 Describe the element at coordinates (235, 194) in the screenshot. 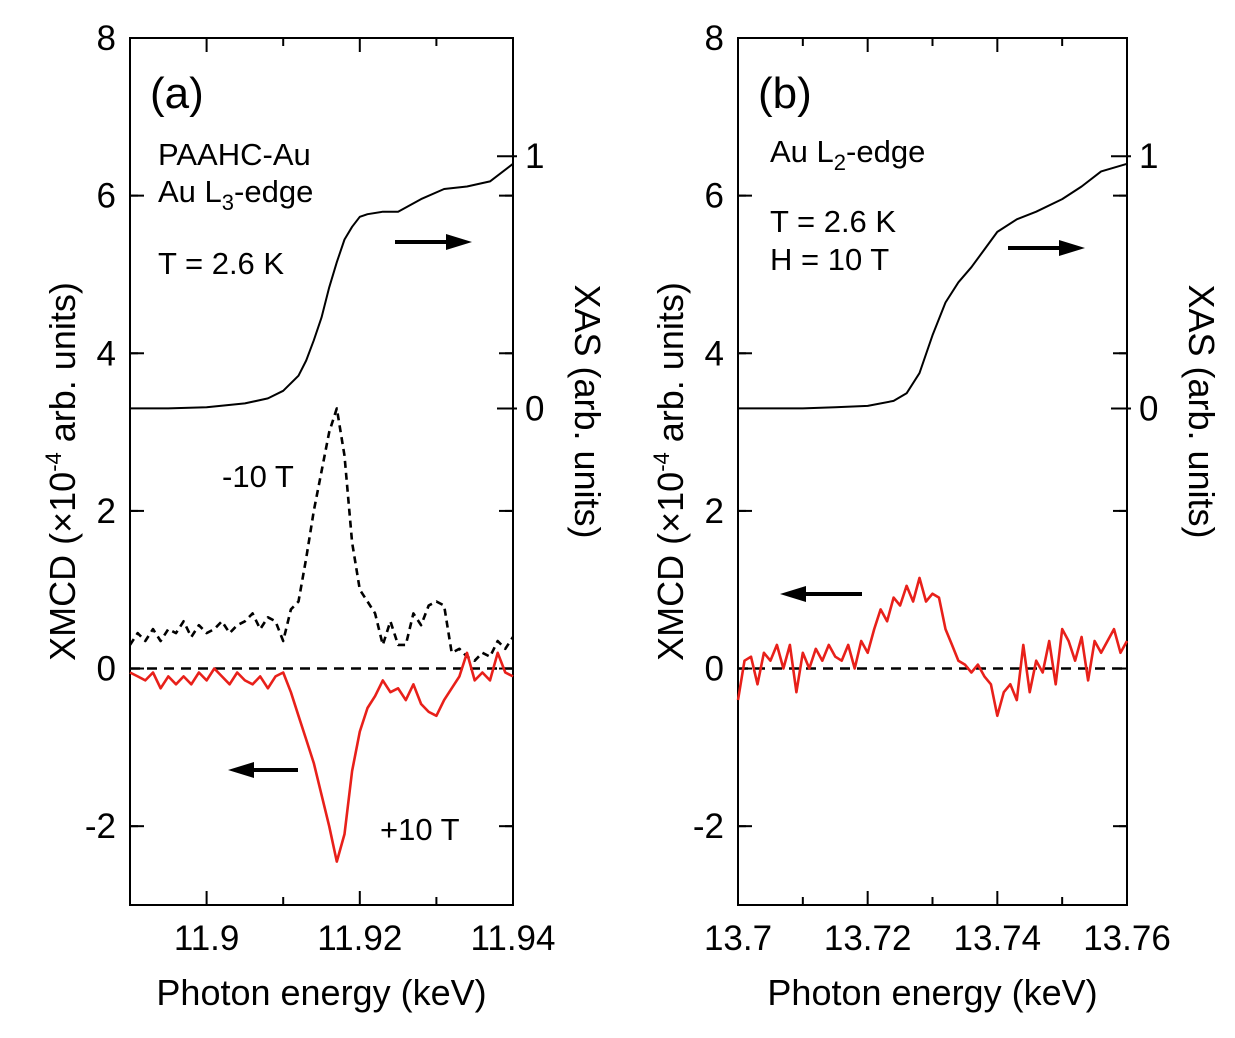

I see `edge-label: Au L3-edge` at that location.